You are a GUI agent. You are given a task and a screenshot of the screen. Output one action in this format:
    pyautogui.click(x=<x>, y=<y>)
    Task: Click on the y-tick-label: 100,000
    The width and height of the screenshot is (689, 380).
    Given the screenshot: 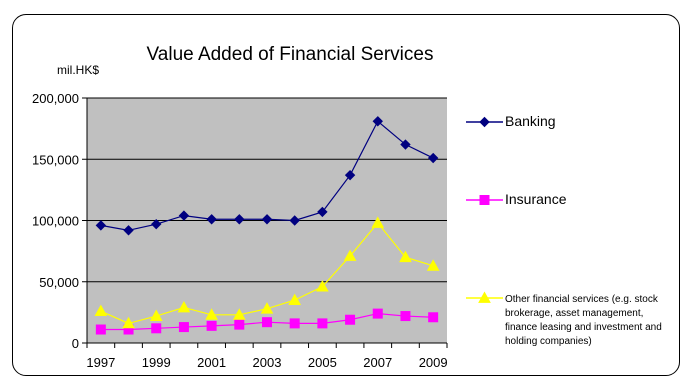 What is the action you would take?
    pyautogui.click(x=55, y=221)
    